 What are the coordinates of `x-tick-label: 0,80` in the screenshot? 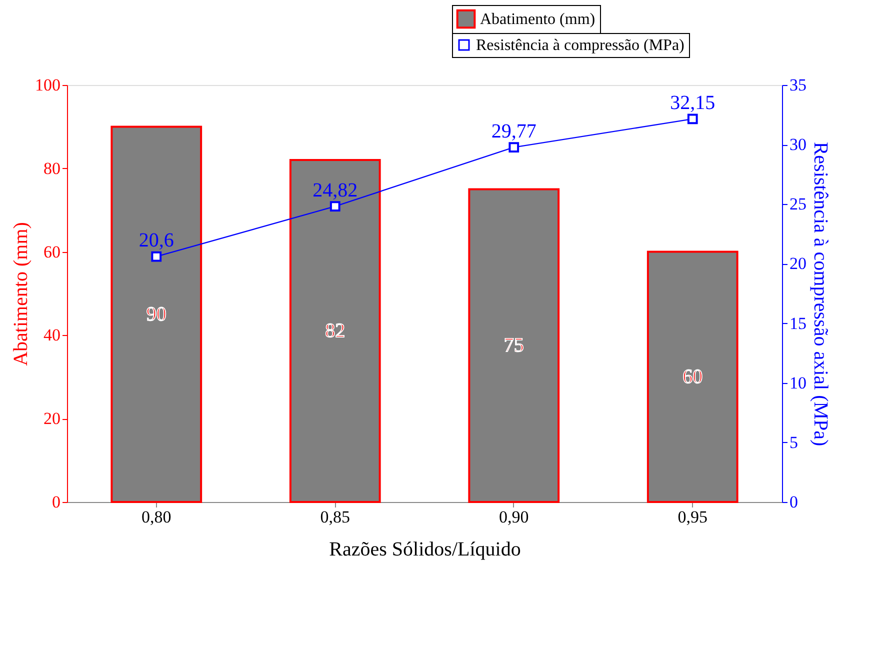 It's located at (157, 517).